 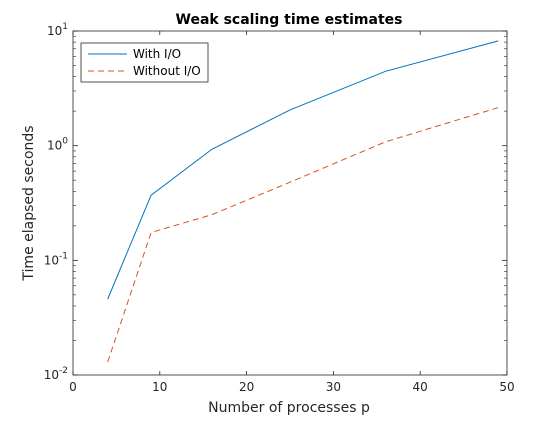 What do you see at coordinates (333, 387) in the screenshot?
I see `x-tick-label: 30` at bounding box center [333, 387].